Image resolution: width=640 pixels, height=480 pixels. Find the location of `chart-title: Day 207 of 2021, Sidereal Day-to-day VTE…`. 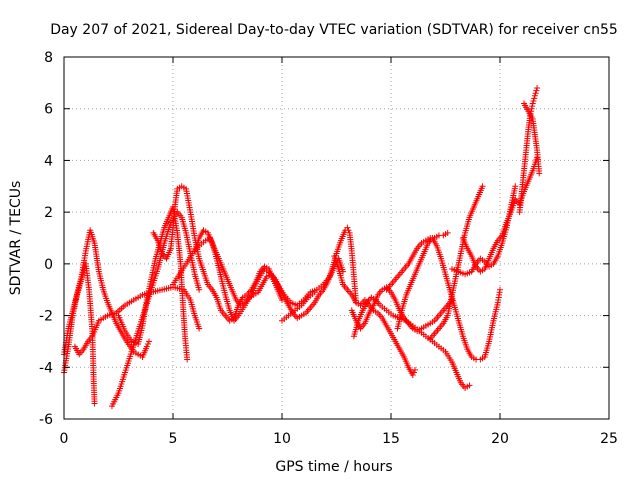

chart-title: Day 207 of 2021, Sidereal Day-to-day VTE… is located at coordinates (334, 30).